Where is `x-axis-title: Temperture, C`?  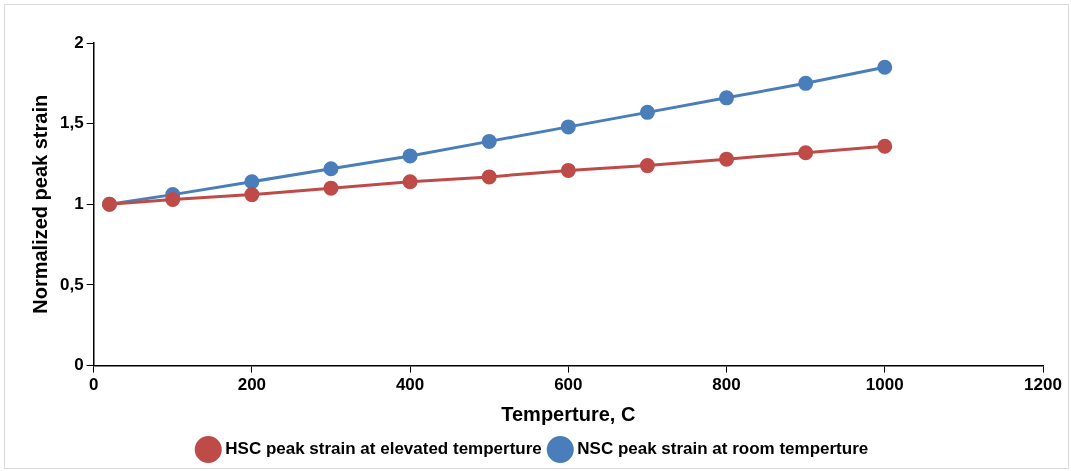 x-axis-title: Temperture, C is located at coordinates (568, 413).